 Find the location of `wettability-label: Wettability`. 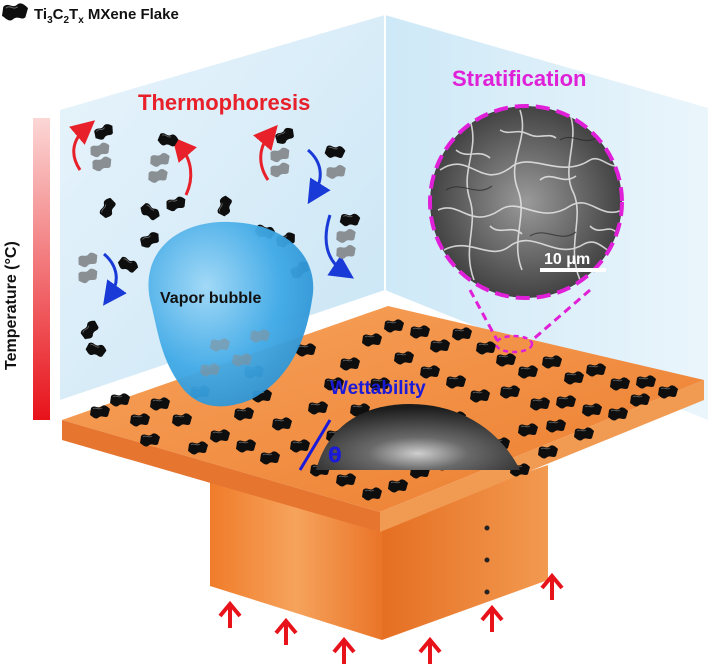

wettability-label: Wettability is located at coordinates (378, 388).